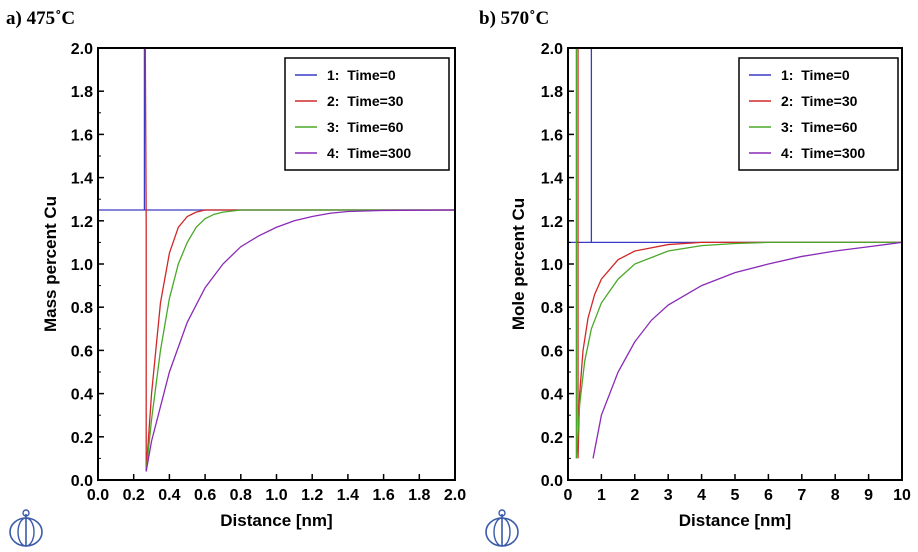 The height and width of the screenshot is (552, 918). I want to click on x-tick-label: 6, so click(768, 495).